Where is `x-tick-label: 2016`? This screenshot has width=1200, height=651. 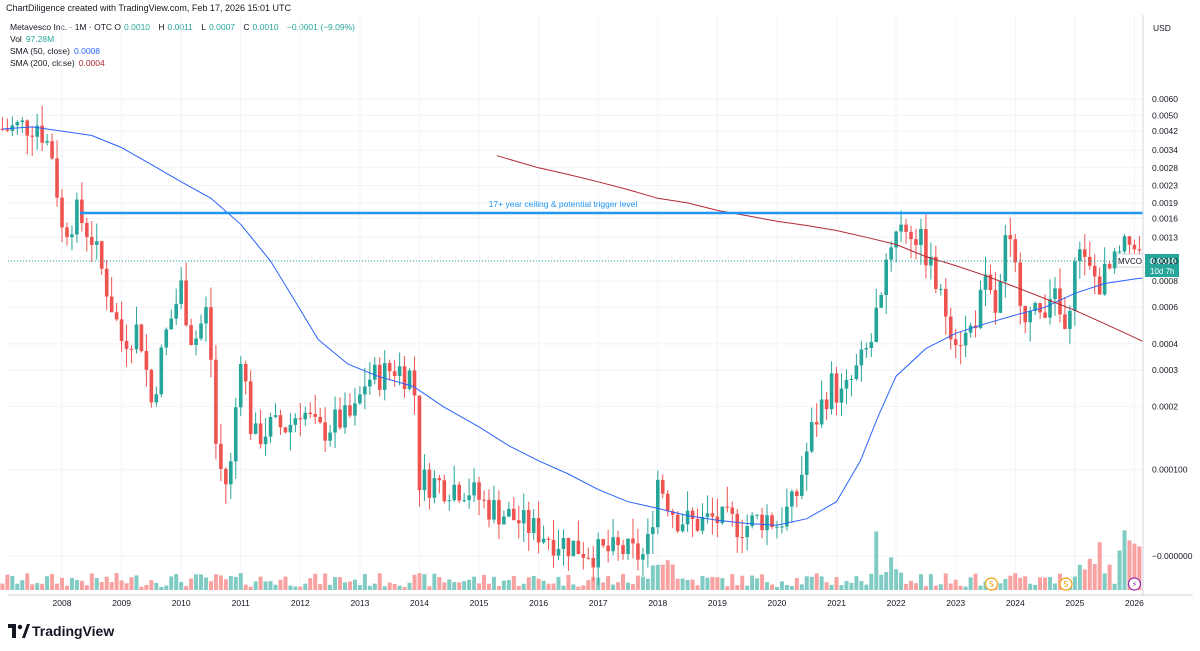
x-tick-label: 2016 is located at coordinates (538, 603).